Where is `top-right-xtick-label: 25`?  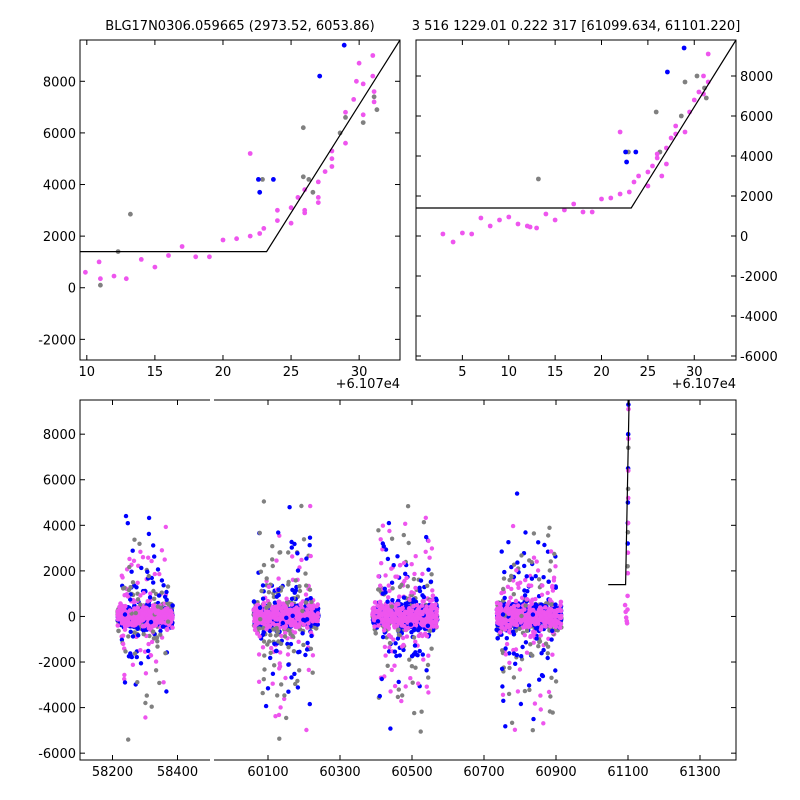
top-right-xtick-label: 25 is located at coordinates (648, 372).